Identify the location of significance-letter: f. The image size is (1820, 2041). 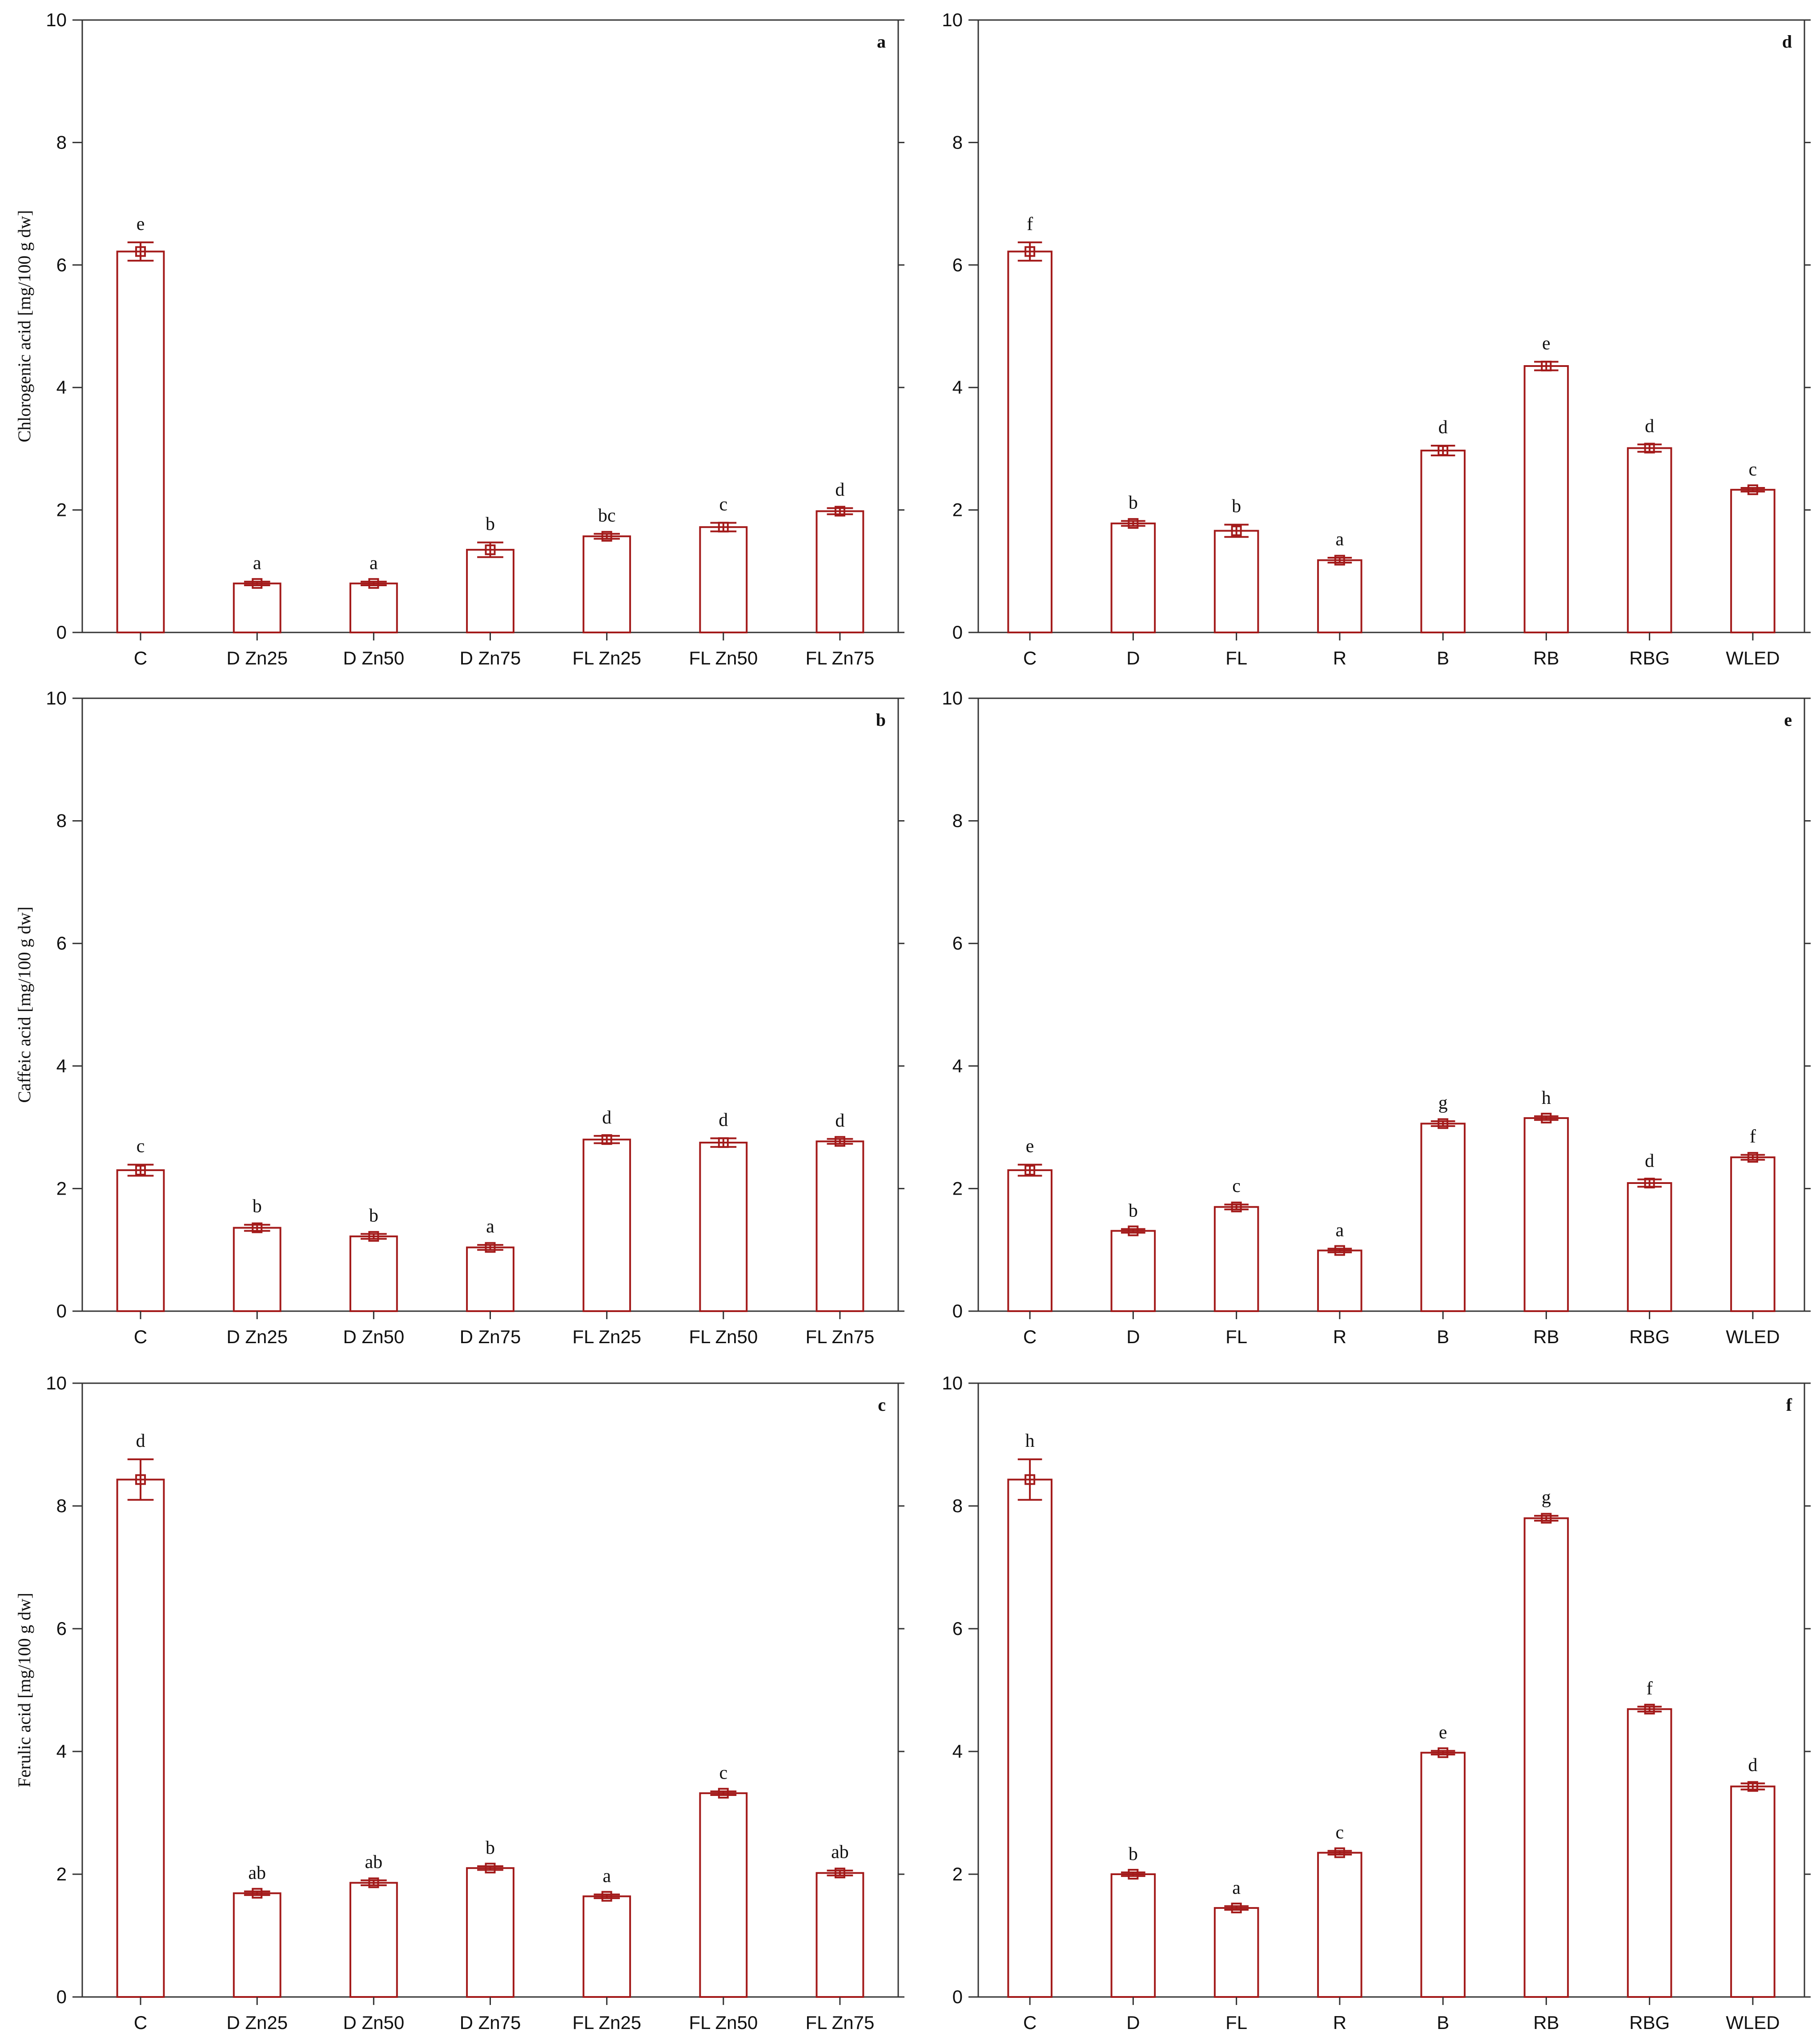
(1753, 1137).